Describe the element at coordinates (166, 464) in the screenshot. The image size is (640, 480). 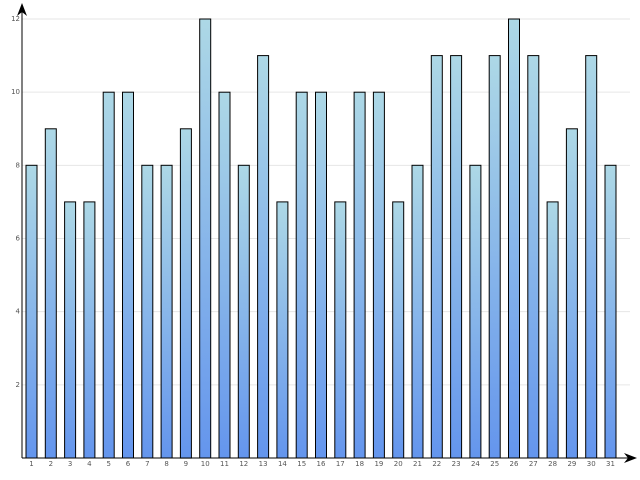
I see `x-tick-label: 8` at that location.